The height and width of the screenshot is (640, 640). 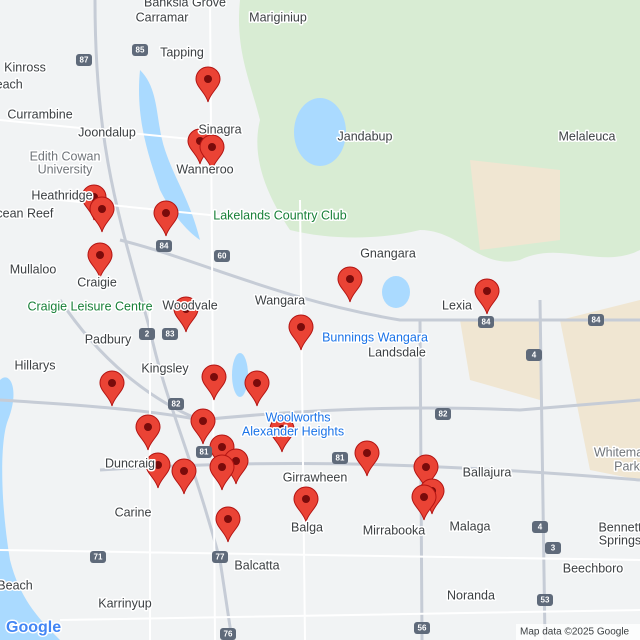 What do you see at coordinates (98, 557) in the screenshot?
I see `road-number: 71` at bounding box center [98, 557].